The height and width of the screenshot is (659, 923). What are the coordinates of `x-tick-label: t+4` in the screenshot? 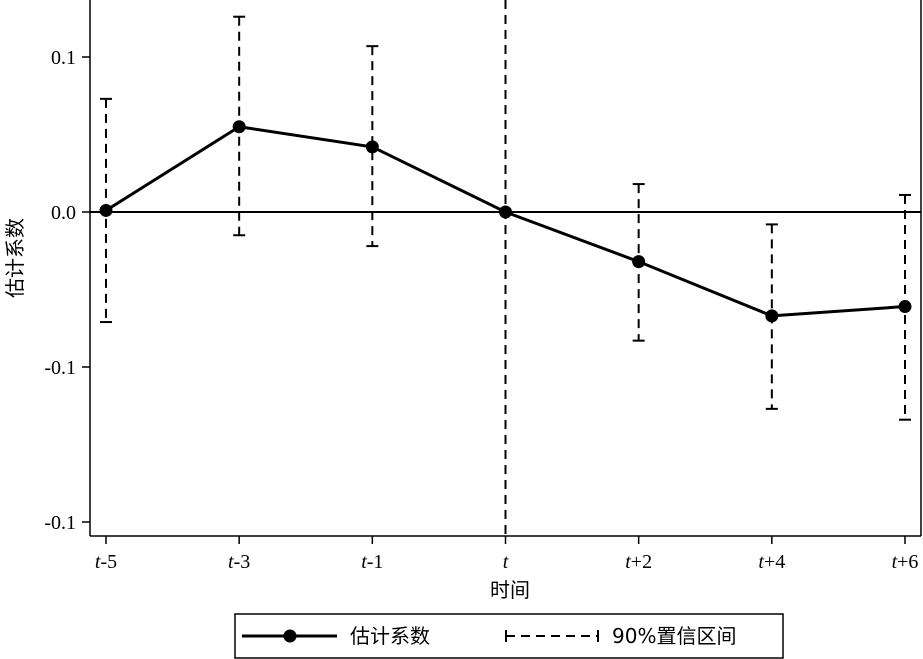 It's located at (771, 562).